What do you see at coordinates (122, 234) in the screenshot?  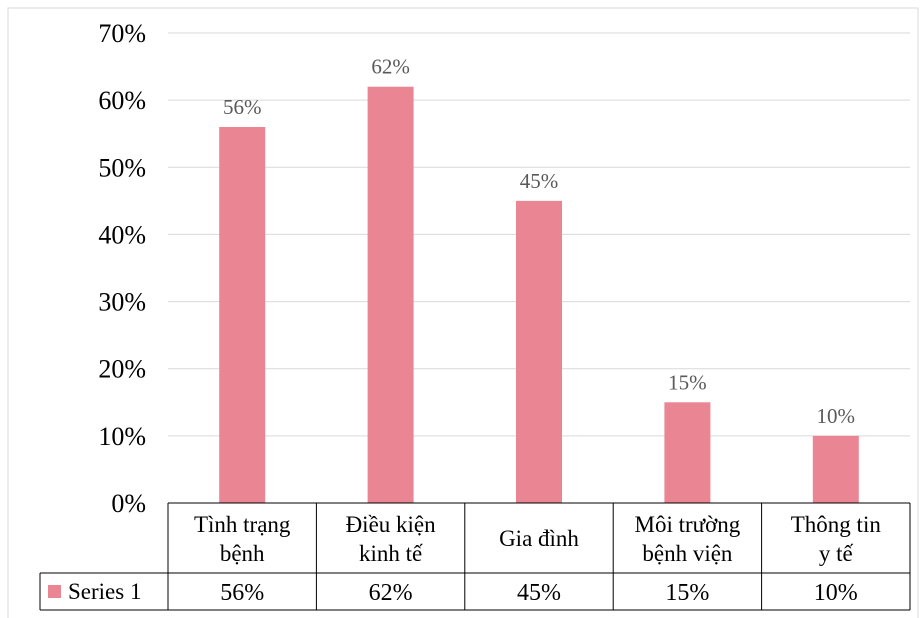 I see `y-tick-label: 40%` at bounding box center [122, 234].